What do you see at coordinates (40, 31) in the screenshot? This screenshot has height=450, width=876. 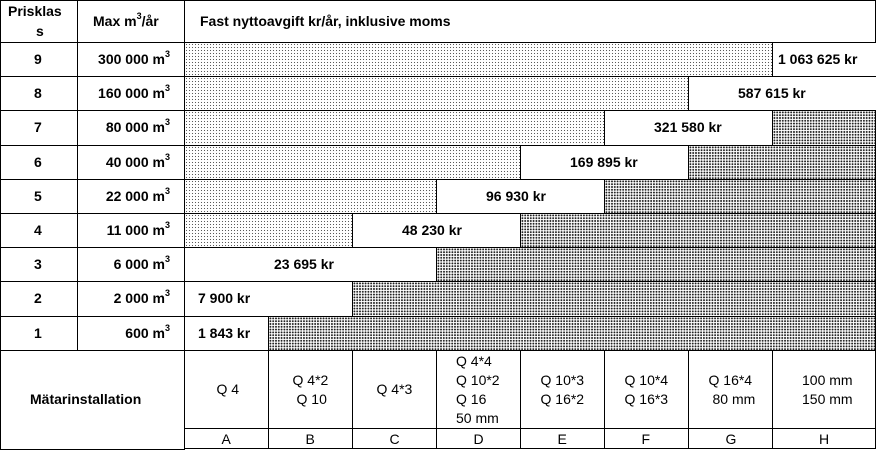 I see `header-prisklass-line2: s` at bounding box center [40, 31].